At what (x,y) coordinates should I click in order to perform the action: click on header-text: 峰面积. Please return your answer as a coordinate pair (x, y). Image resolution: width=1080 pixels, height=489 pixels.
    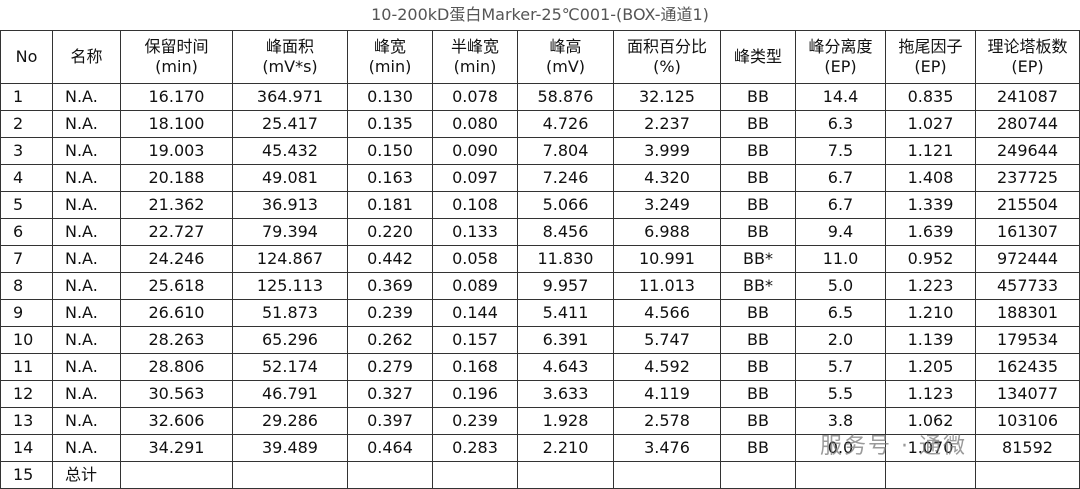
    Looking at the image, I should click on (289, 46).